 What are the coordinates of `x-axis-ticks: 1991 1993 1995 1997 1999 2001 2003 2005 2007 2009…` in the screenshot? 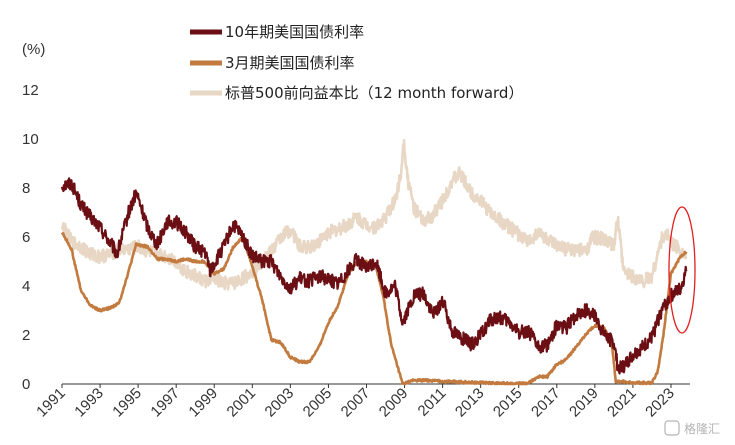 It's located at (355, 402).